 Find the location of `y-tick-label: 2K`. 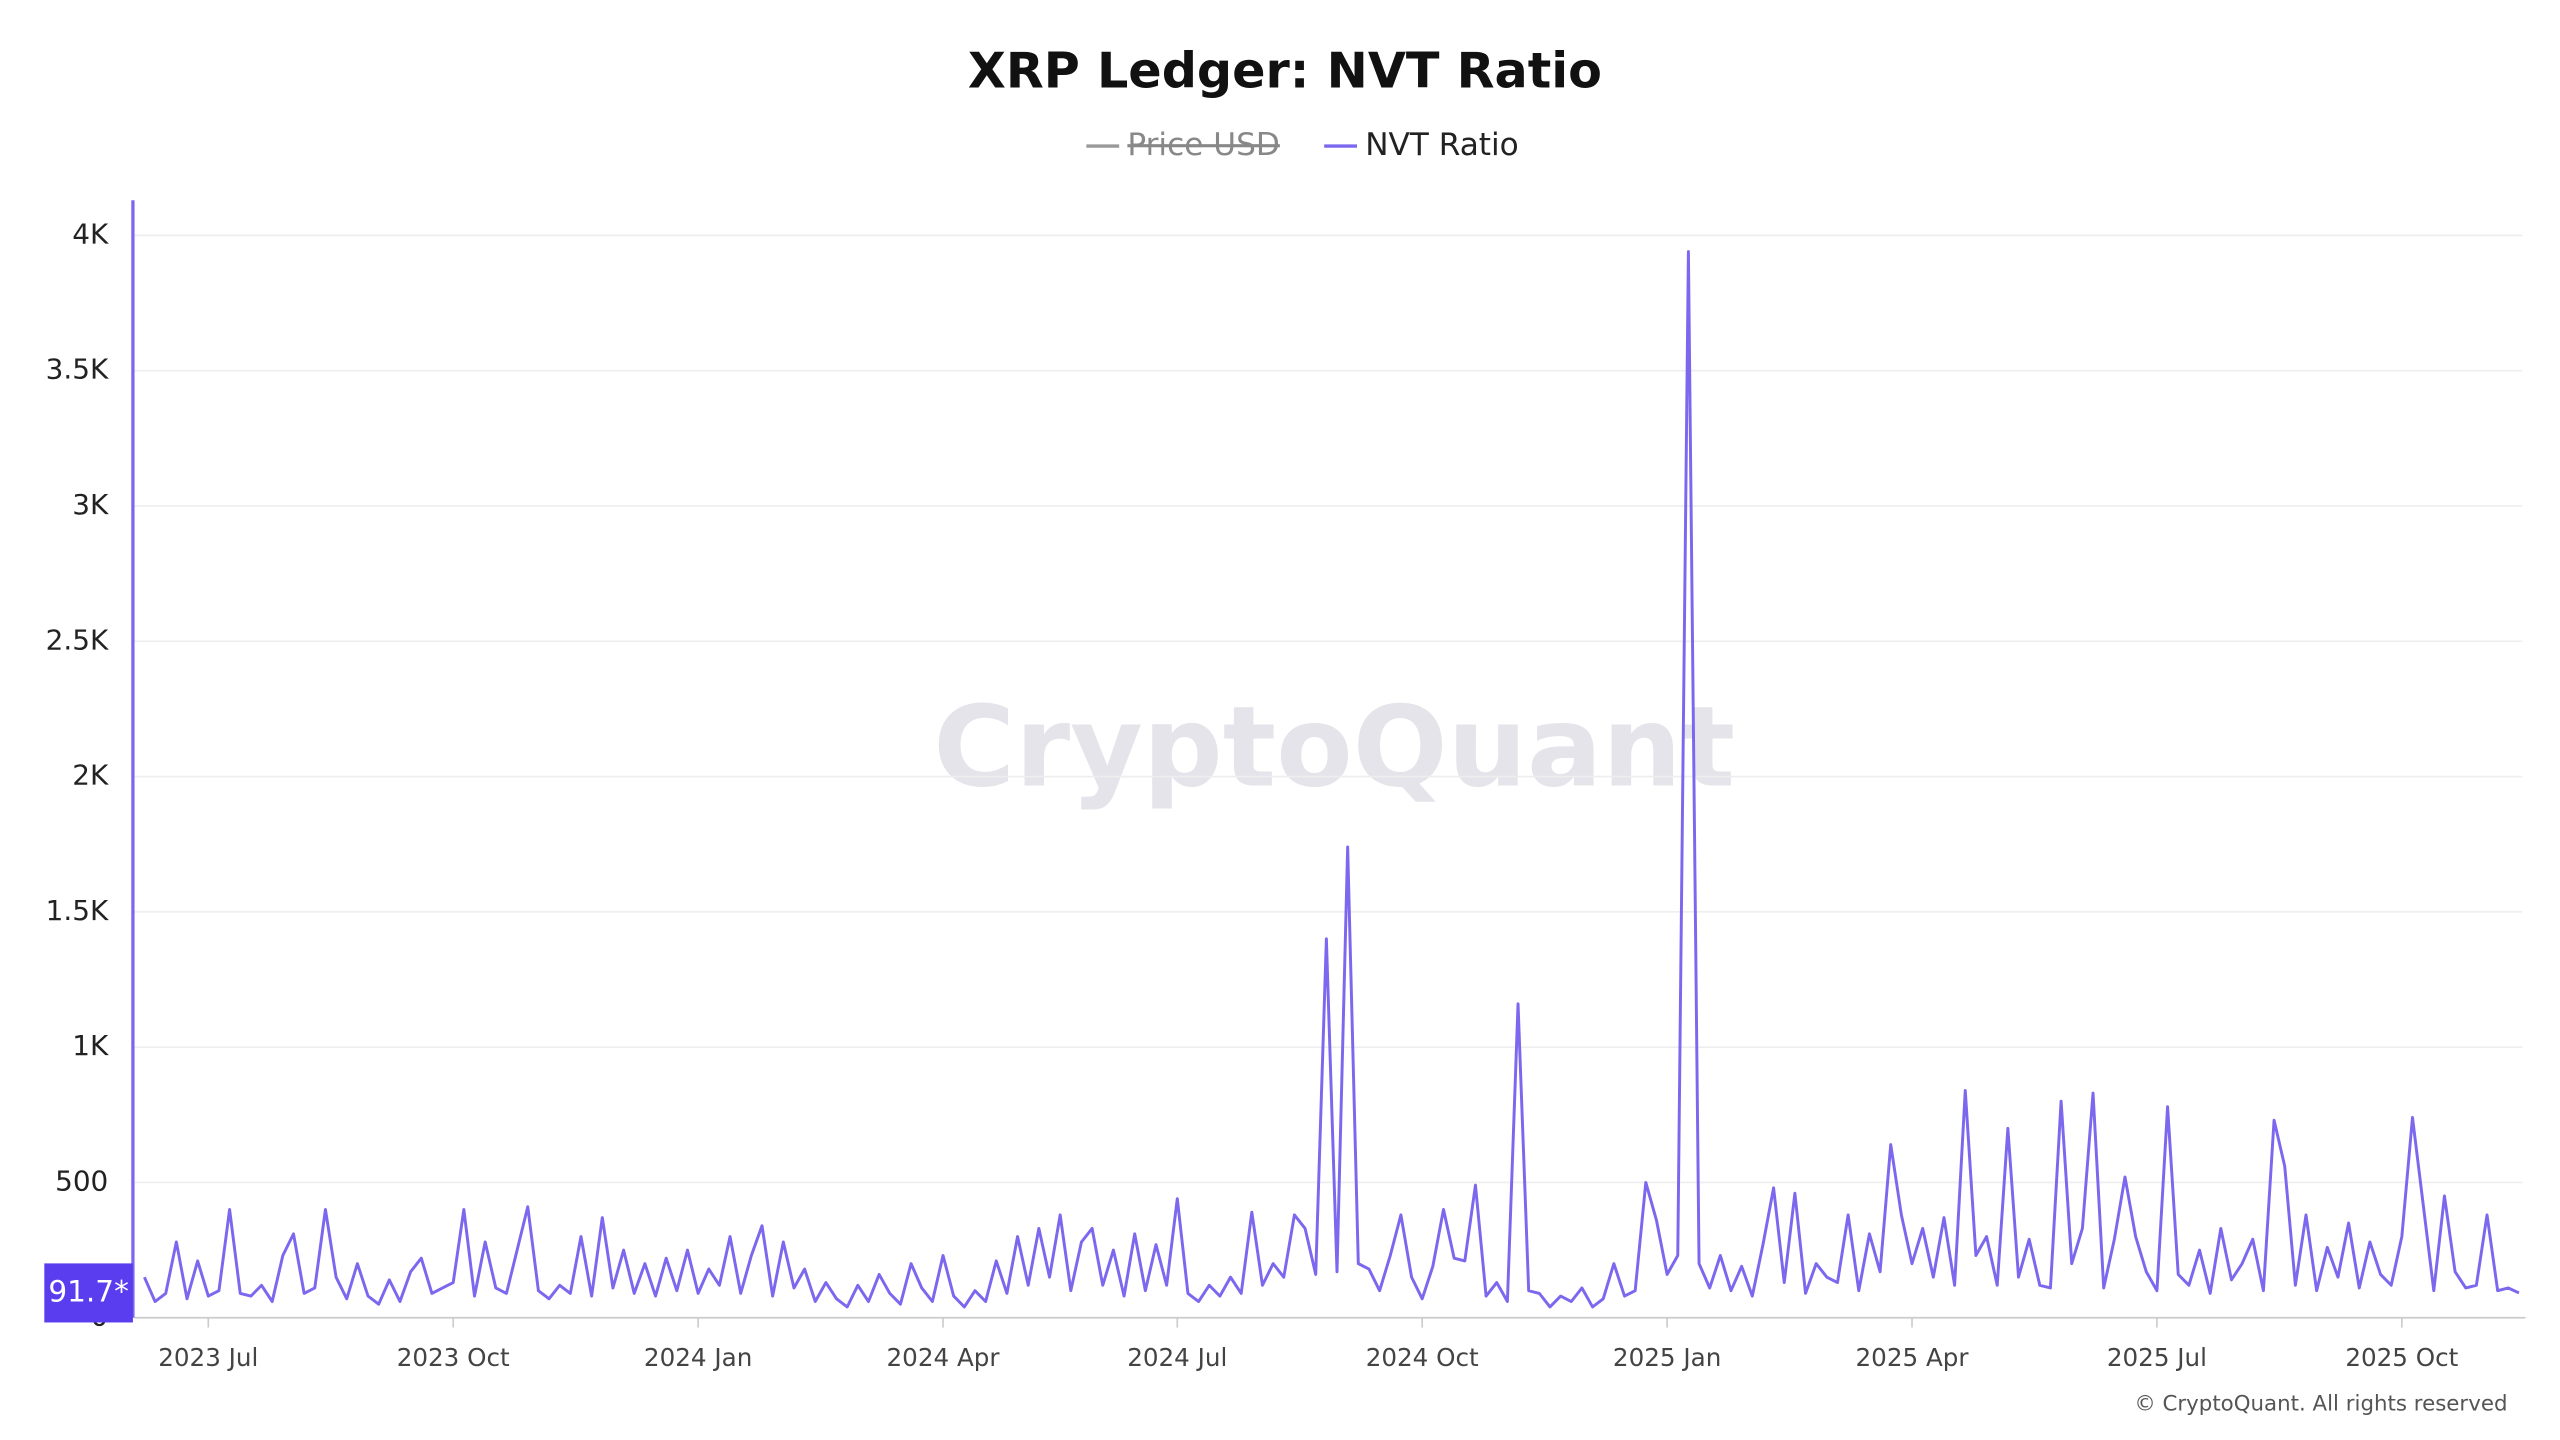

y-tick-label: 2K is located at coordinates (90, 775).